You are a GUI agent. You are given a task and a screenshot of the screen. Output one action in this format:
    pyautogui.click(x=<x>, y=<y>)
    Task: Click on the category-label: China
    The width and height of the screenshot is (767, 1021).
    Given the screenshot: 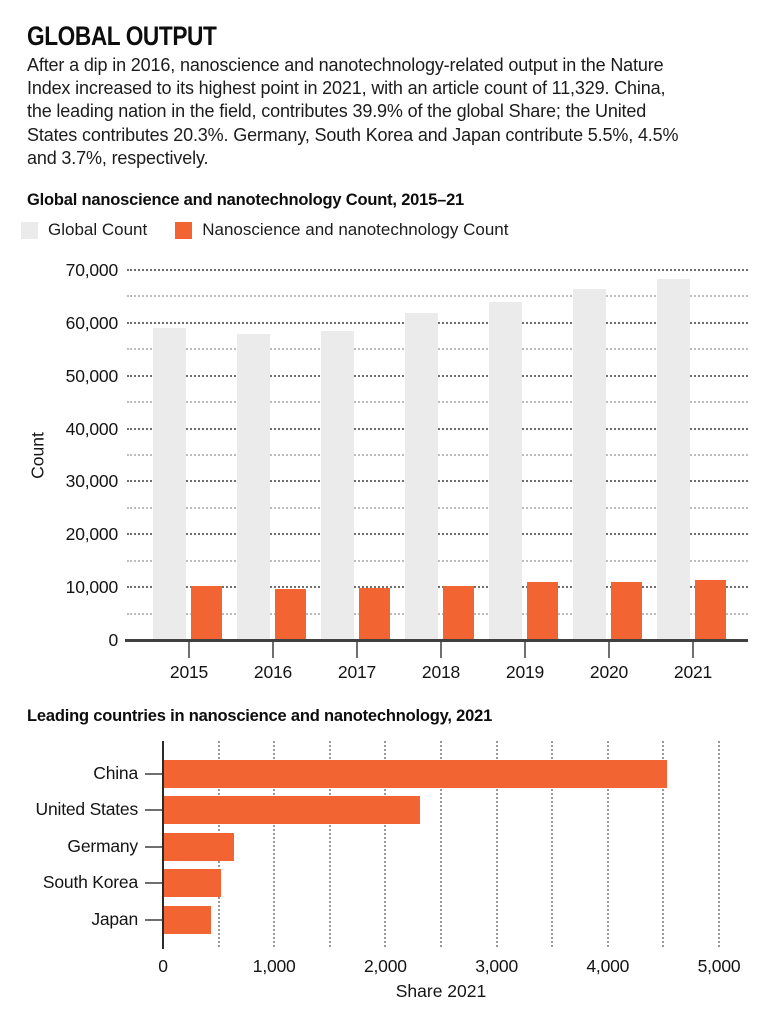 What is the action you would take?
    pyautogui.click(x=115, y=773)
    